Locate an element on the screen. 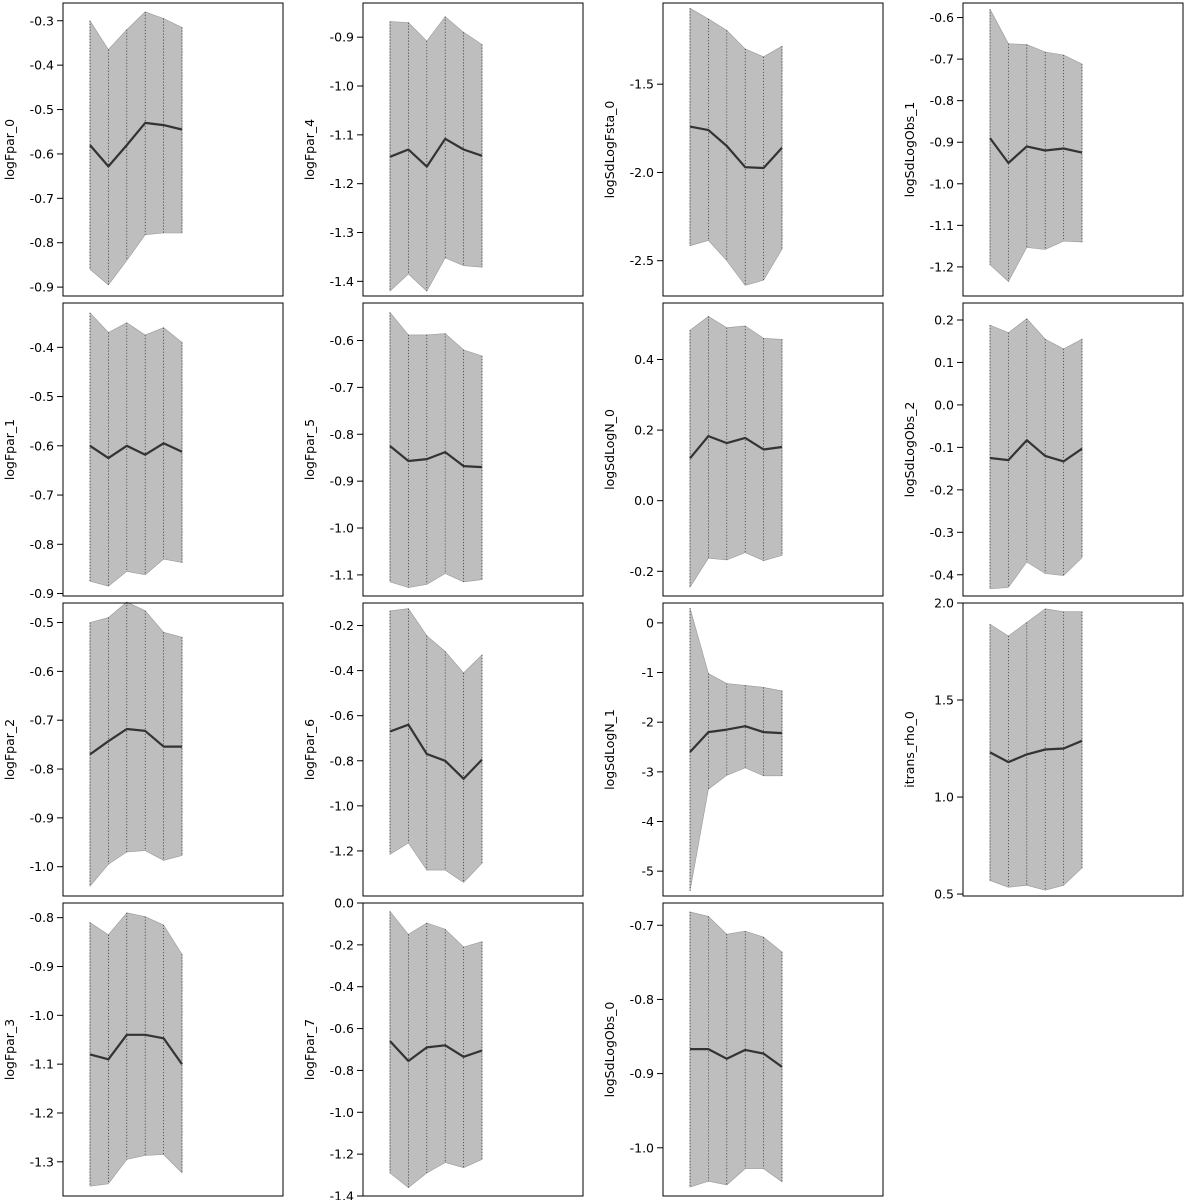 The height and width of the screenshot is (1200, 1200). panel-logSdLogObs_2: -0.4 -0.3 -0.2 -0.1 0.0 0.1 0.2 logSdLogObs_2 is located at coordinates (1043, 449).